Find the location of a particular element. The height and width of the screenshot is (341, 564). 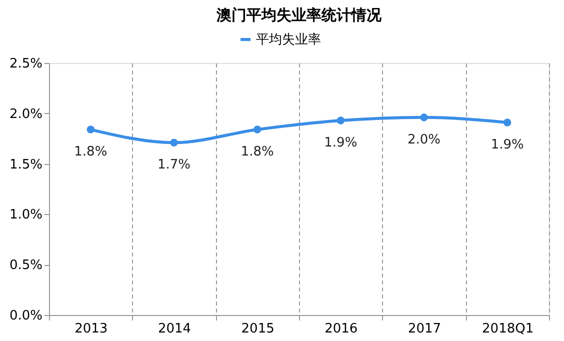

y-tick-label: 0.0% is located at coordinates (25, 316).